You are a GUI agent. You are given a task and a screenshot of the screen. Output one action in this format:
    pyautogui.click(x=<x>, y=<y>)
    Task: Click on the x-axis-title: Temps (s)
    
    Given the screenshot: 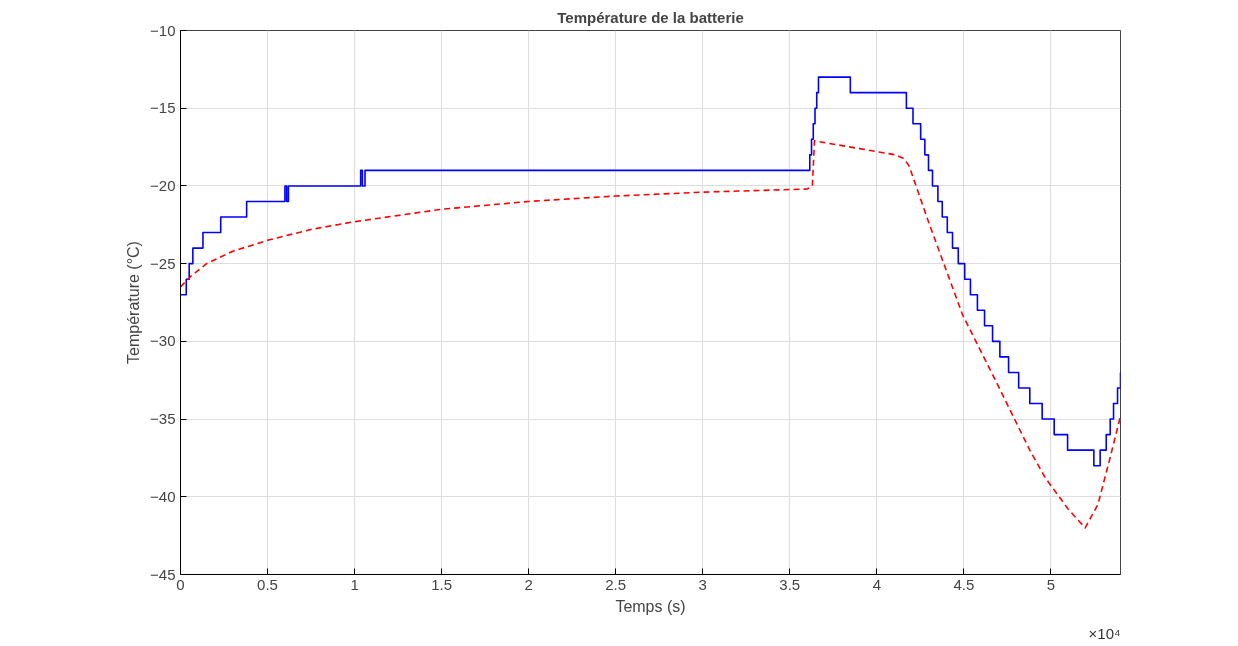 What is the action you would take?
    pyautogui.click(x=650, y=606)
    